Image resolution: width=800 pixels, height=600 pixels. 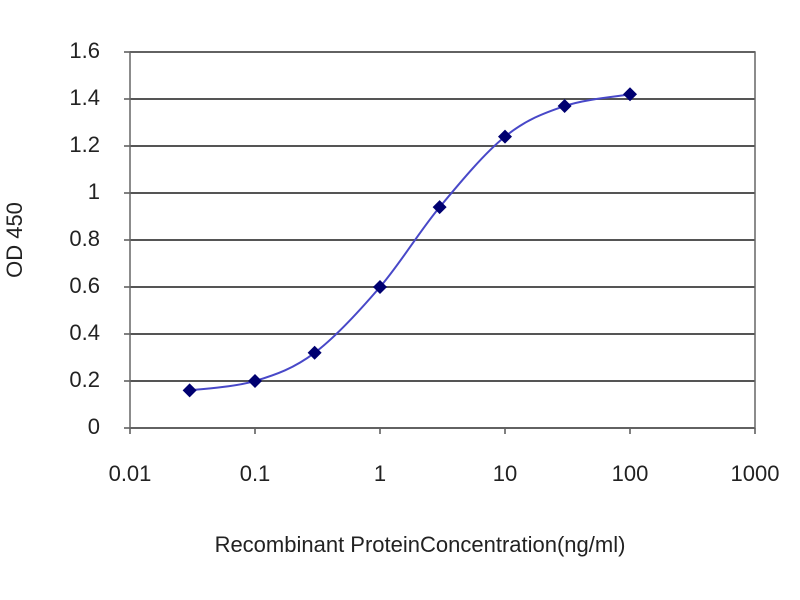 I want to click on y-tick-label: 0.2, so click(x=84, y=379).